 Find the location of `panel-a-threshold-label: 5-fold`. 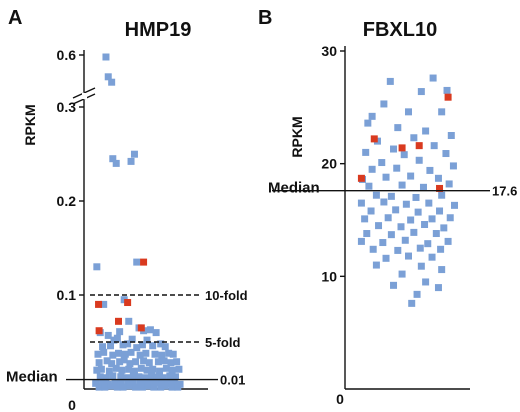

panel-a-threshold-label: 5-fold is located at coordinates (222, 342).